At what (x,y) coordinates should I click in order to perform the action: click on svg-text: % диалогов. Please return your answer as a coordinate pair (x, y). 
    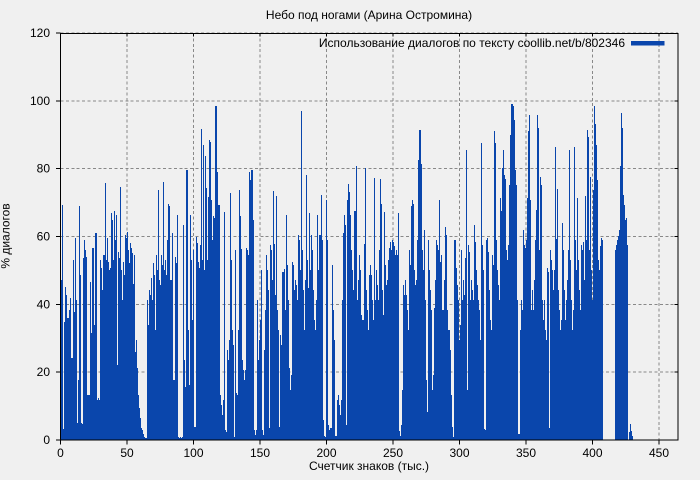
    Looking at the image, I should click on (6, 235).